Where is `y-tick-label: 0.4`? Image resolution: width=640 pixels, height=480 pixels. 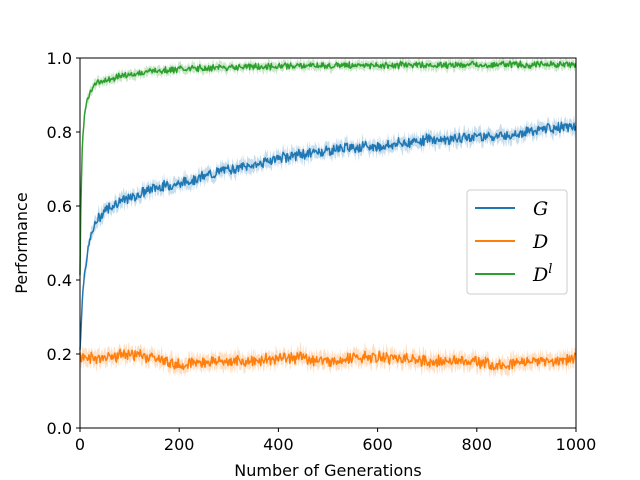
y-tick-label: 0.4 is located at coordinates (59, 280).